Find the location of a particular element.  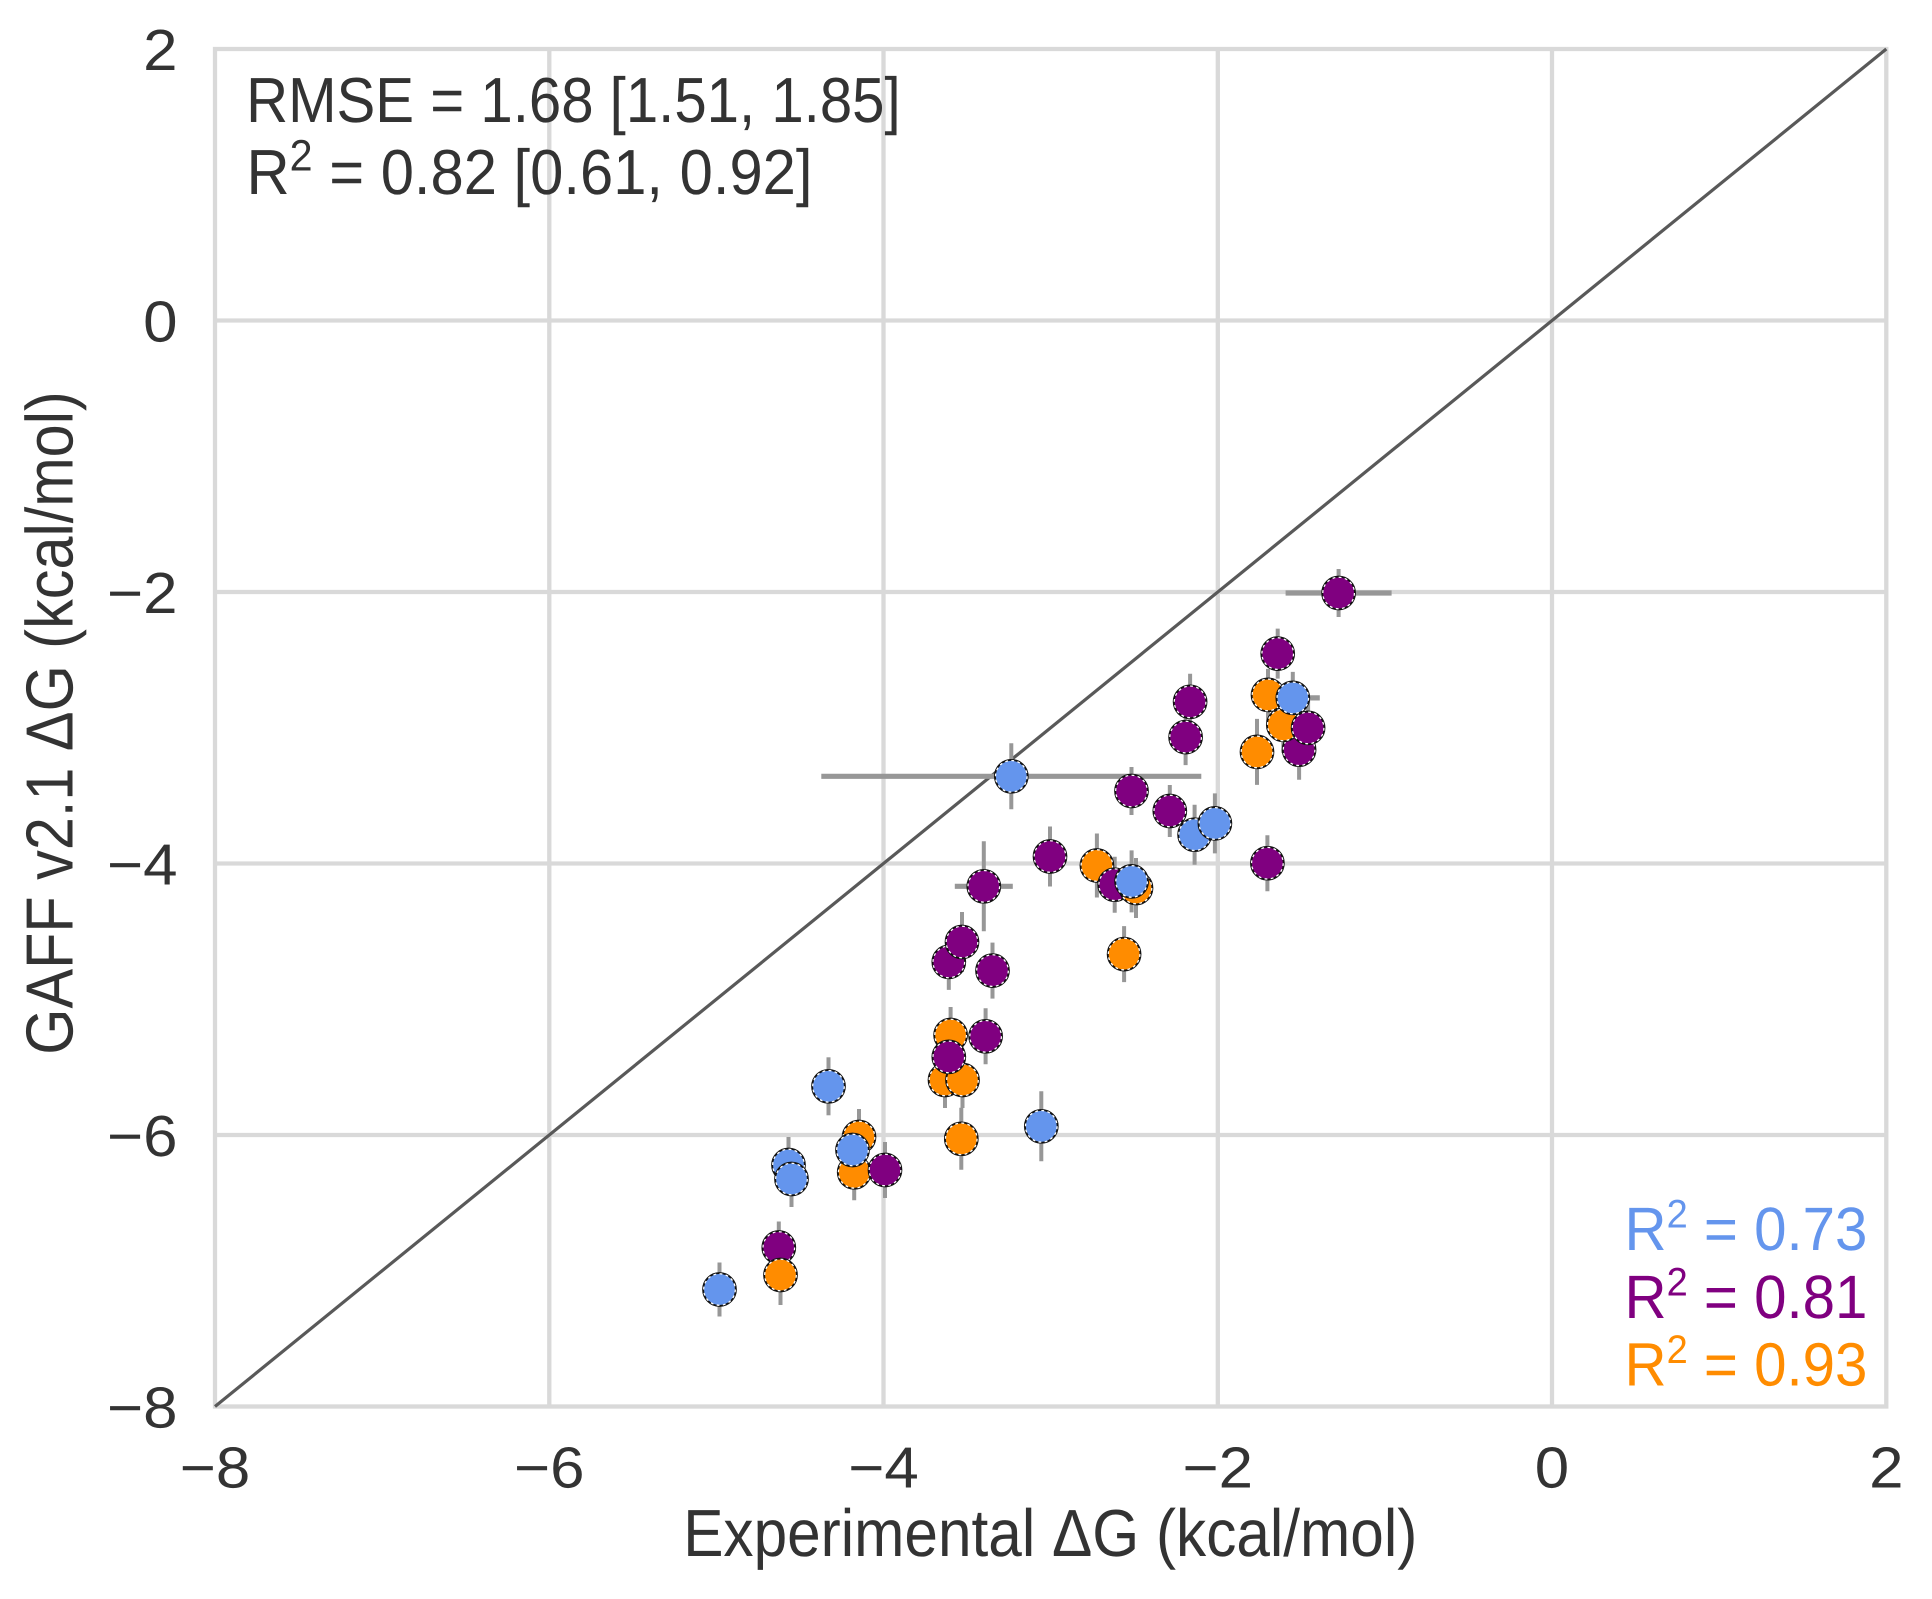

svg-text: RMSE = 1.68 [1.51, 1.85] is located at coordinates (573, 100).